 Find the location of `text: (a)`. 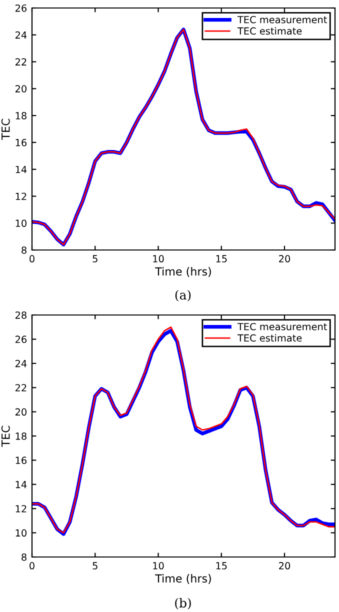

text: (a) is located at coordinates (183, 296).